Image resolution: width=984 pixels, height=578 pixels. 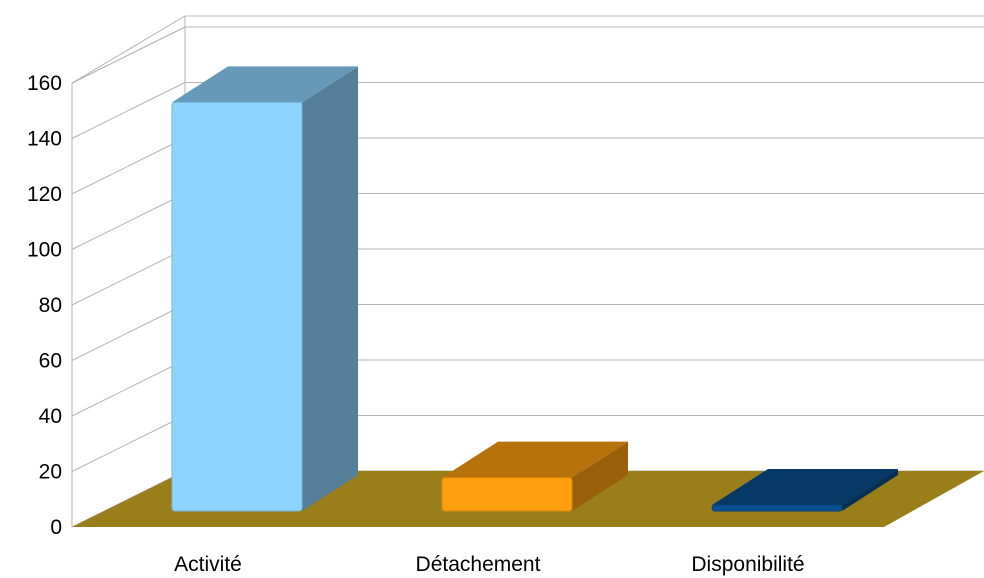 I want to click on x-tick-label: Activité, so click(x=208, y=564).